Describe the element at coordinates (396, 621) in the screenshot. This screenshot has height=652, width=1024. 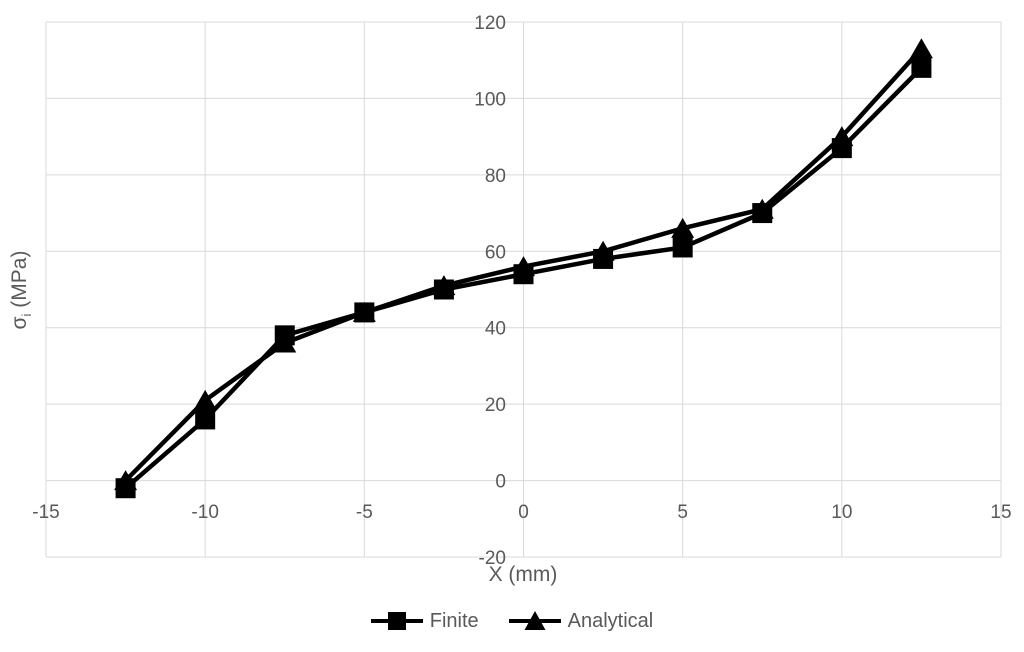
I see `finite-square-marker-icon` at that location.